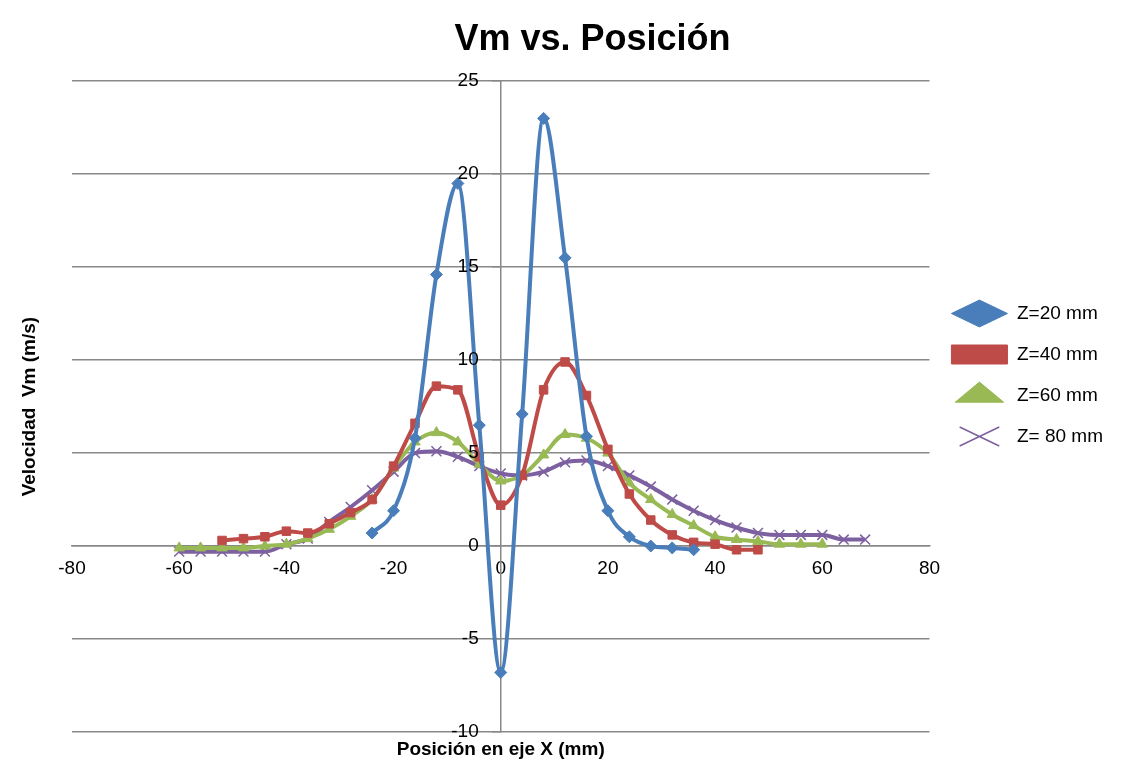 This screenshot has height=780, width=1131. Describe the element at coordinates (470, 638) in the screenshot. I see `y-tick-label: -5` at that location.